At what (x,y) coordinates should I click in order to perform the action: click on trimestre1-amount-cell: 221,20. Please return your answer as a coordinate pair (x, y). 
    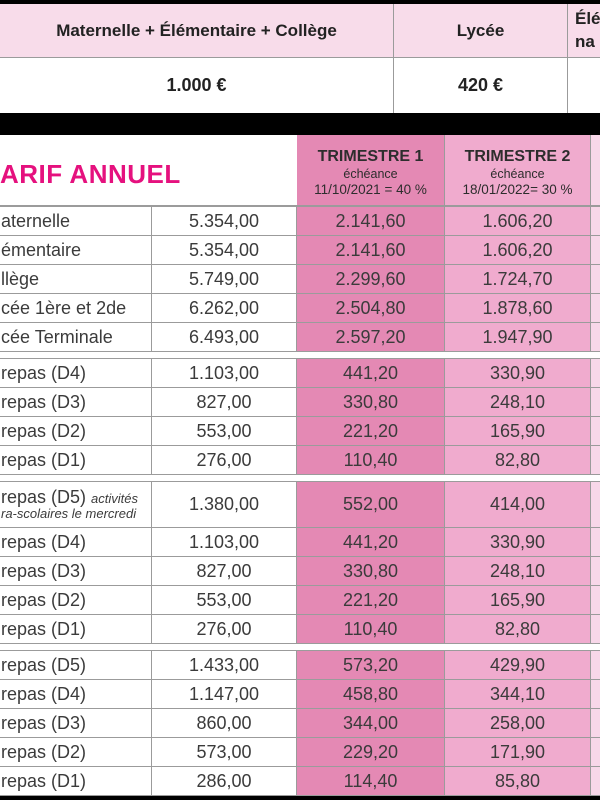
    Looking at the image, I should click on (371, 600).